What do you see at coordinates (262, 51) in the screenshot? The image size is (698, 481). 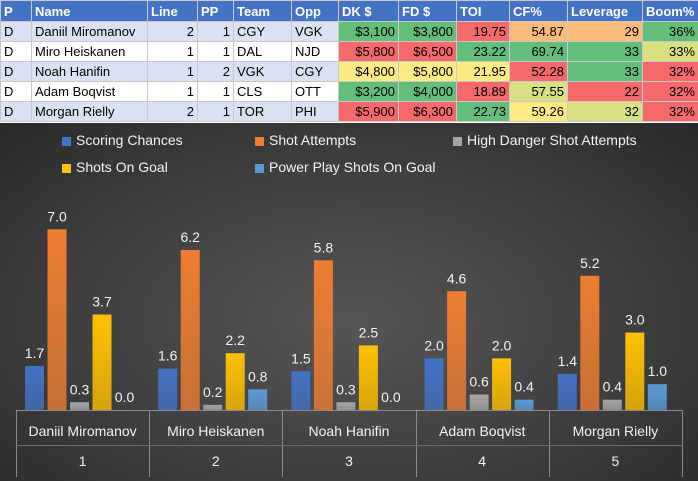 I see `cell-team: DAL` at bounding box center [262, 51].